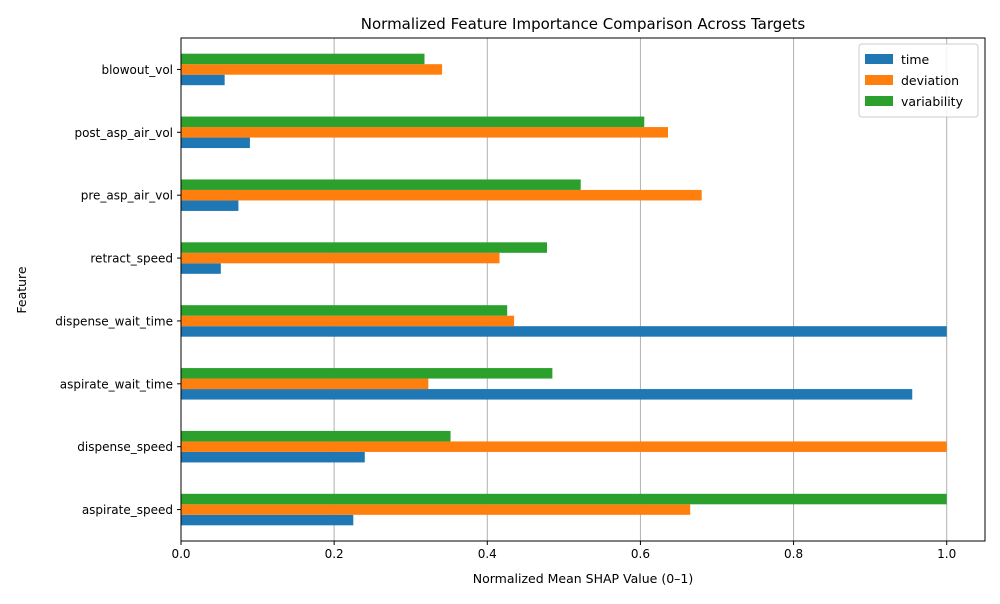  Describe the element at coordinates (180, 554) in the screenshot. I see `x-tick-label: 0.0` at that location.